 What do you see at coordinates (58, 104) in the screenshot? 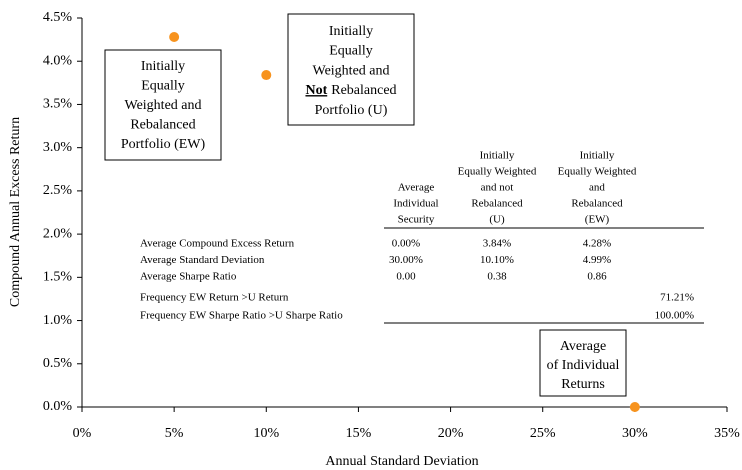
I see `y-tick-label: 3.5%` at bounding box center [58, 104].